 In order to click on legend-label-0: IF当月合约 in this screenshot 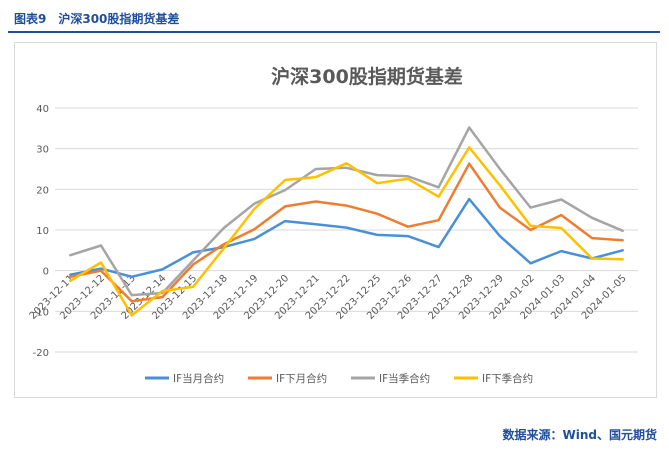, I will do `click(198, 378)`.